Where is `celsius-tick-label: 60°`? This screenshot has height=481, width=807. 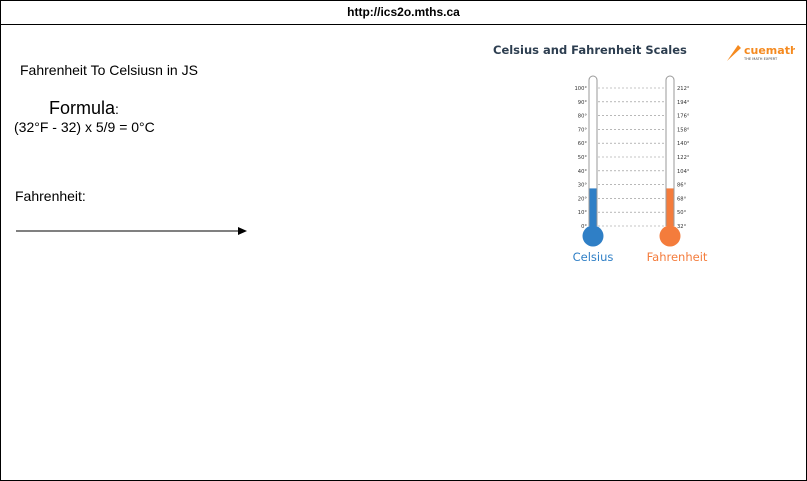
celsius-tick-label: 60° is located at coordinates (583, 144).